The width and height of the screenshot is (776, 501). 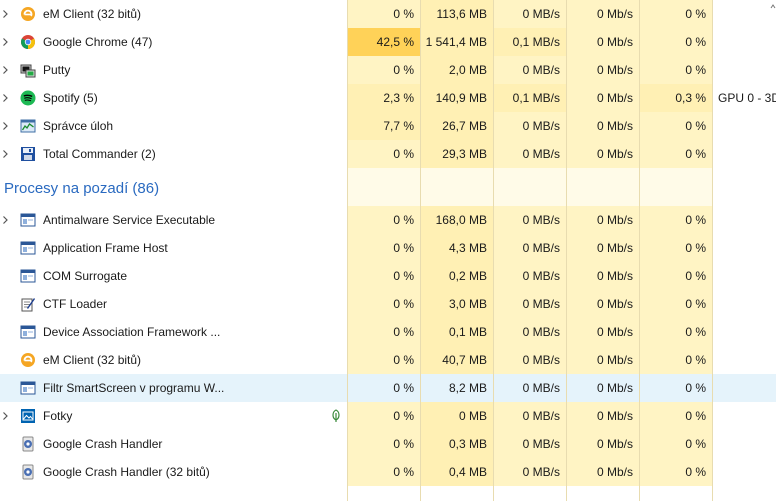 I want to click on mem-cell: 26,7 MB, so click(x=456, y=126).